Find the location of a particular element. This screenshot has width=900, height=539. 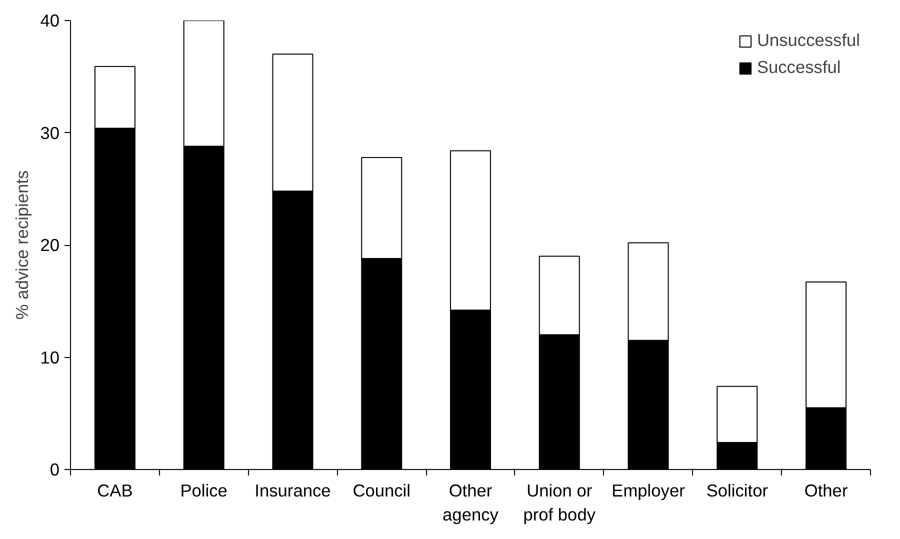

legend-label: Successful is located at coordinates (798, 67).